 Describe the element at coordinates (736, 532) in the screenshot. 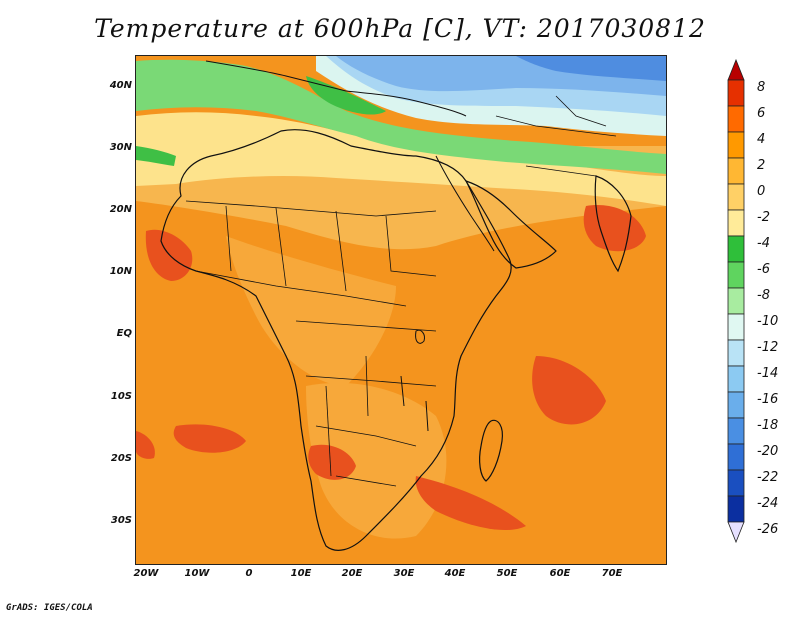

I see `colorbar-arrow-bottom` at that location.